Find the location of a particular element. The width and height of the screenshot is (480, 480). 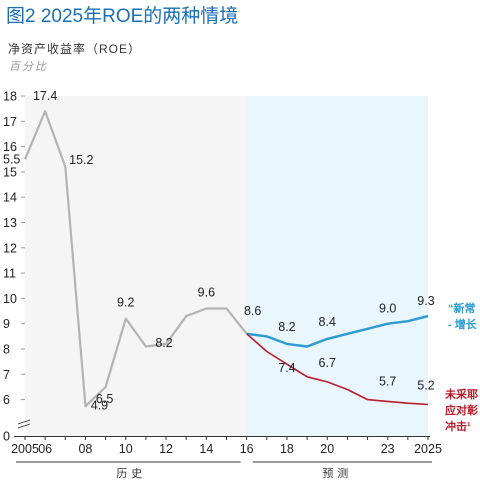

data-label: 15.2 is located at coordinates (81, 160).